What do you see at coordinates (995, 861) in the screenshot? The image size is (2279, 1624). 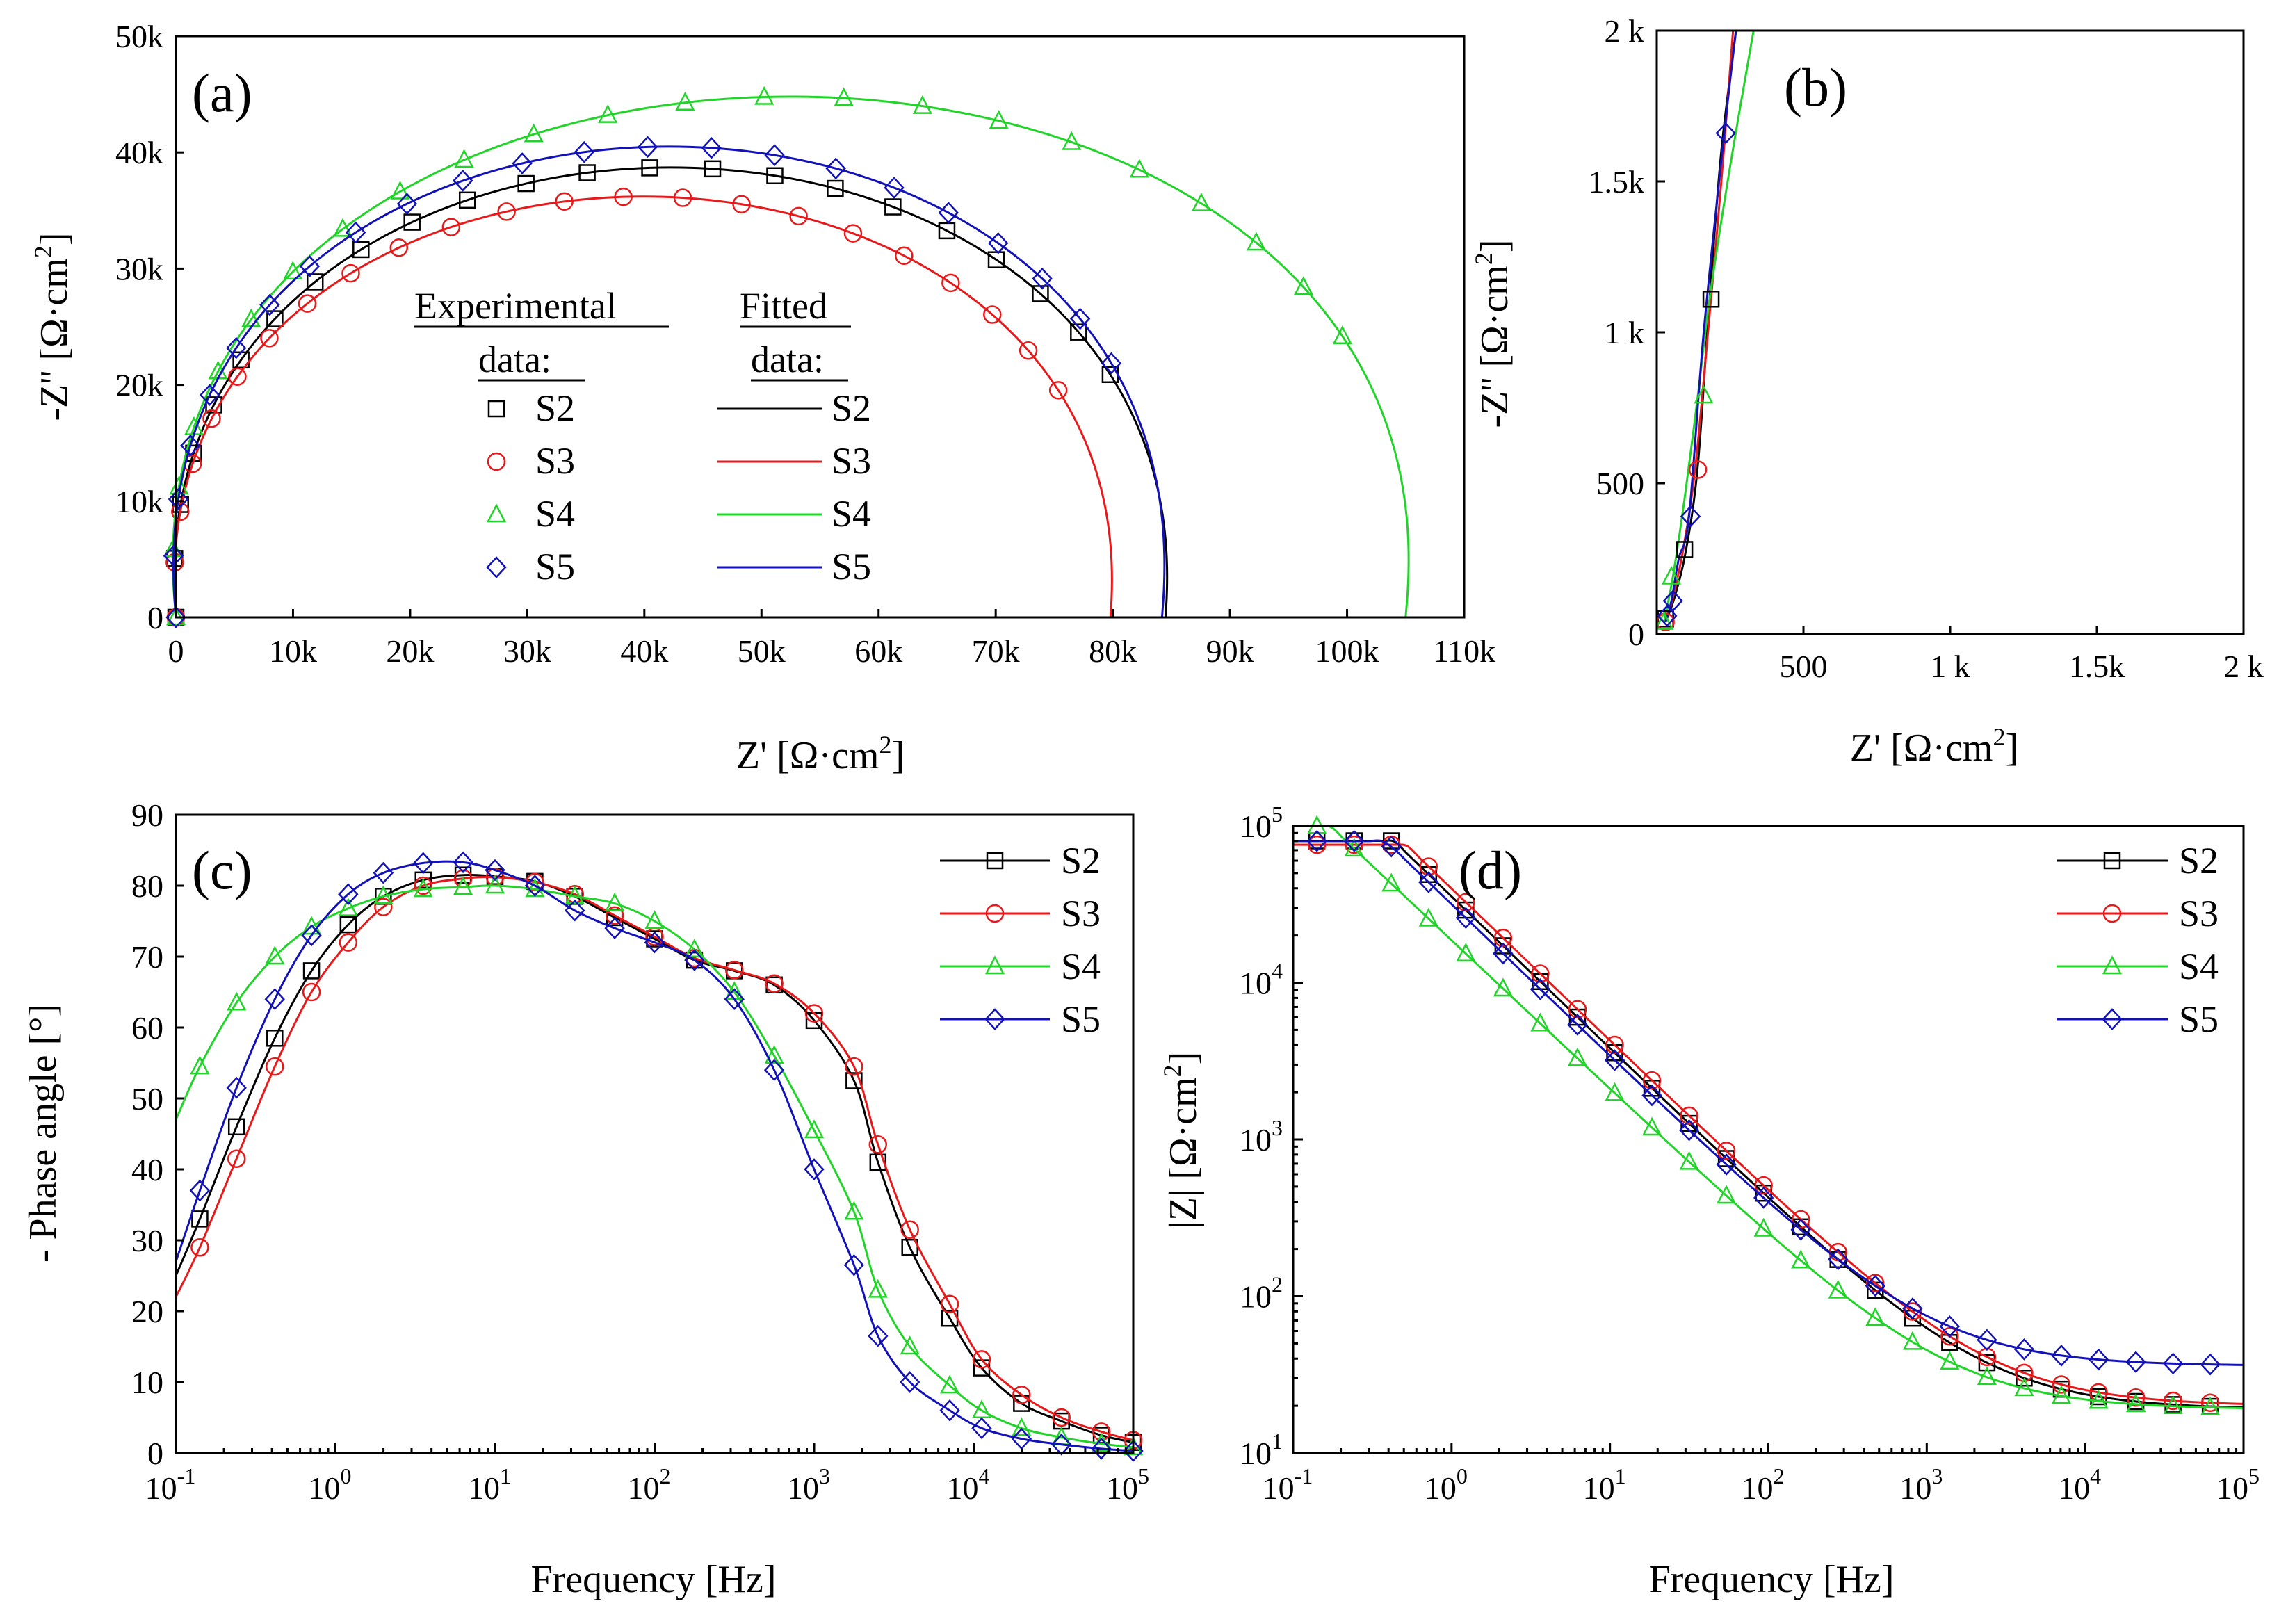 I see `legend-marker-S2` at bounding box center [995, 861].